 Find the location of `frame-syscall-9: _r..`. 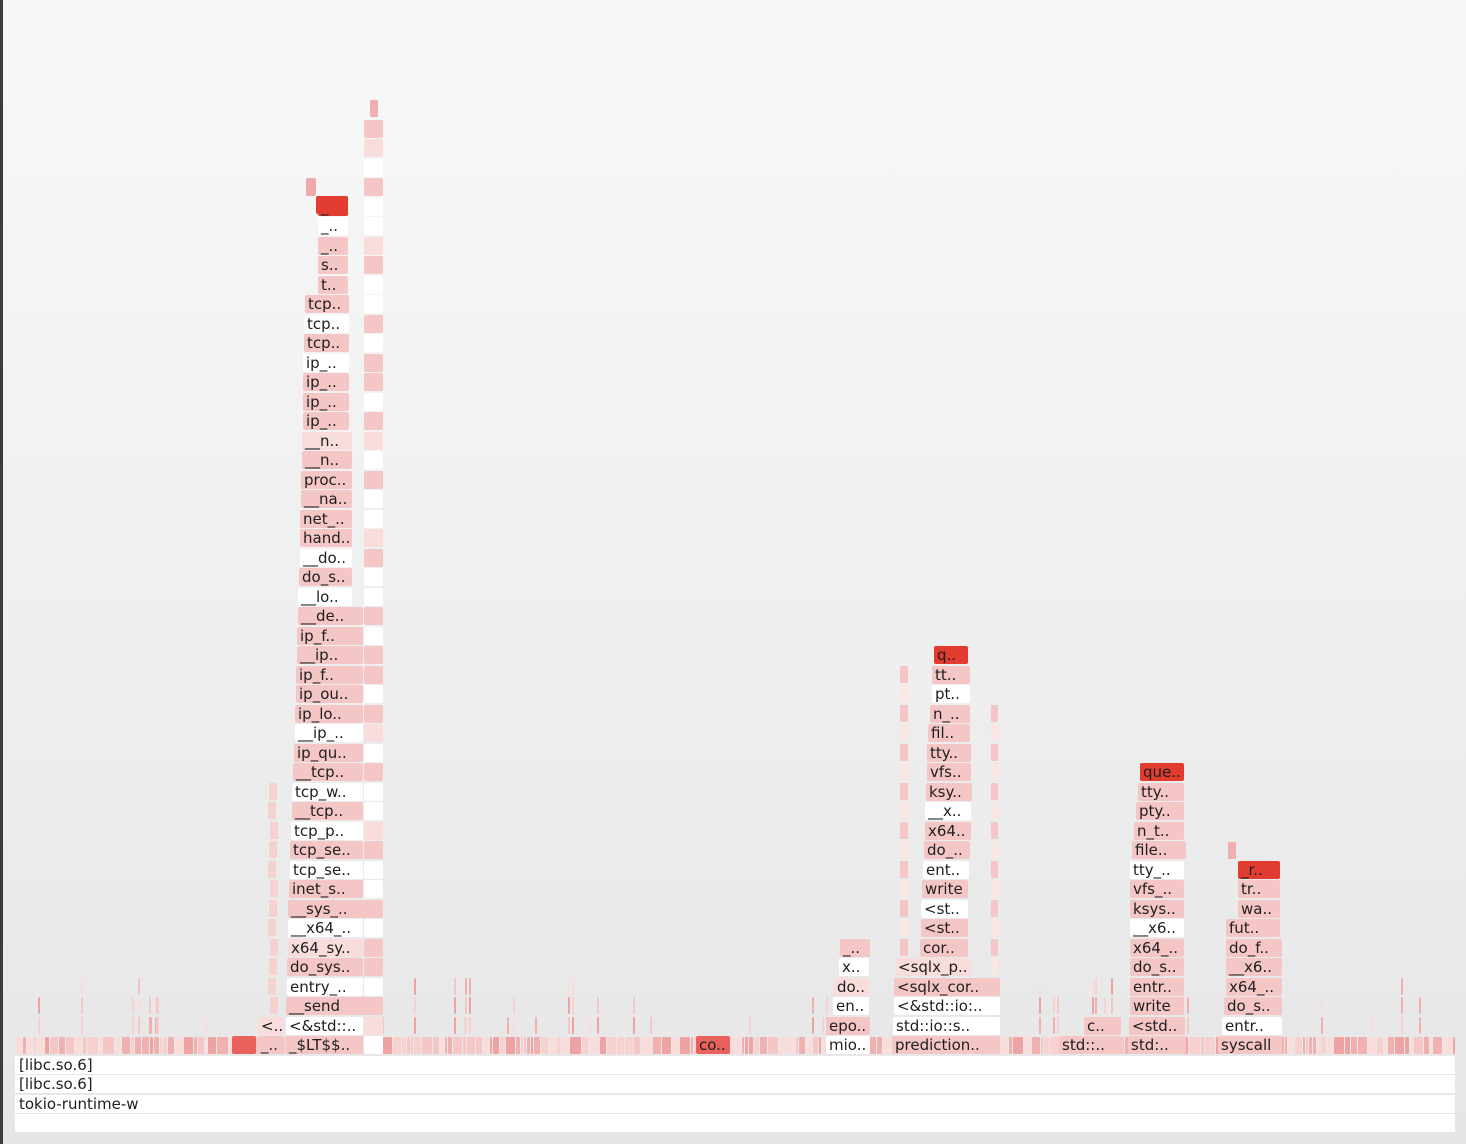

frame-syscall-9: _r.. is located at coordinates (1259, 870).